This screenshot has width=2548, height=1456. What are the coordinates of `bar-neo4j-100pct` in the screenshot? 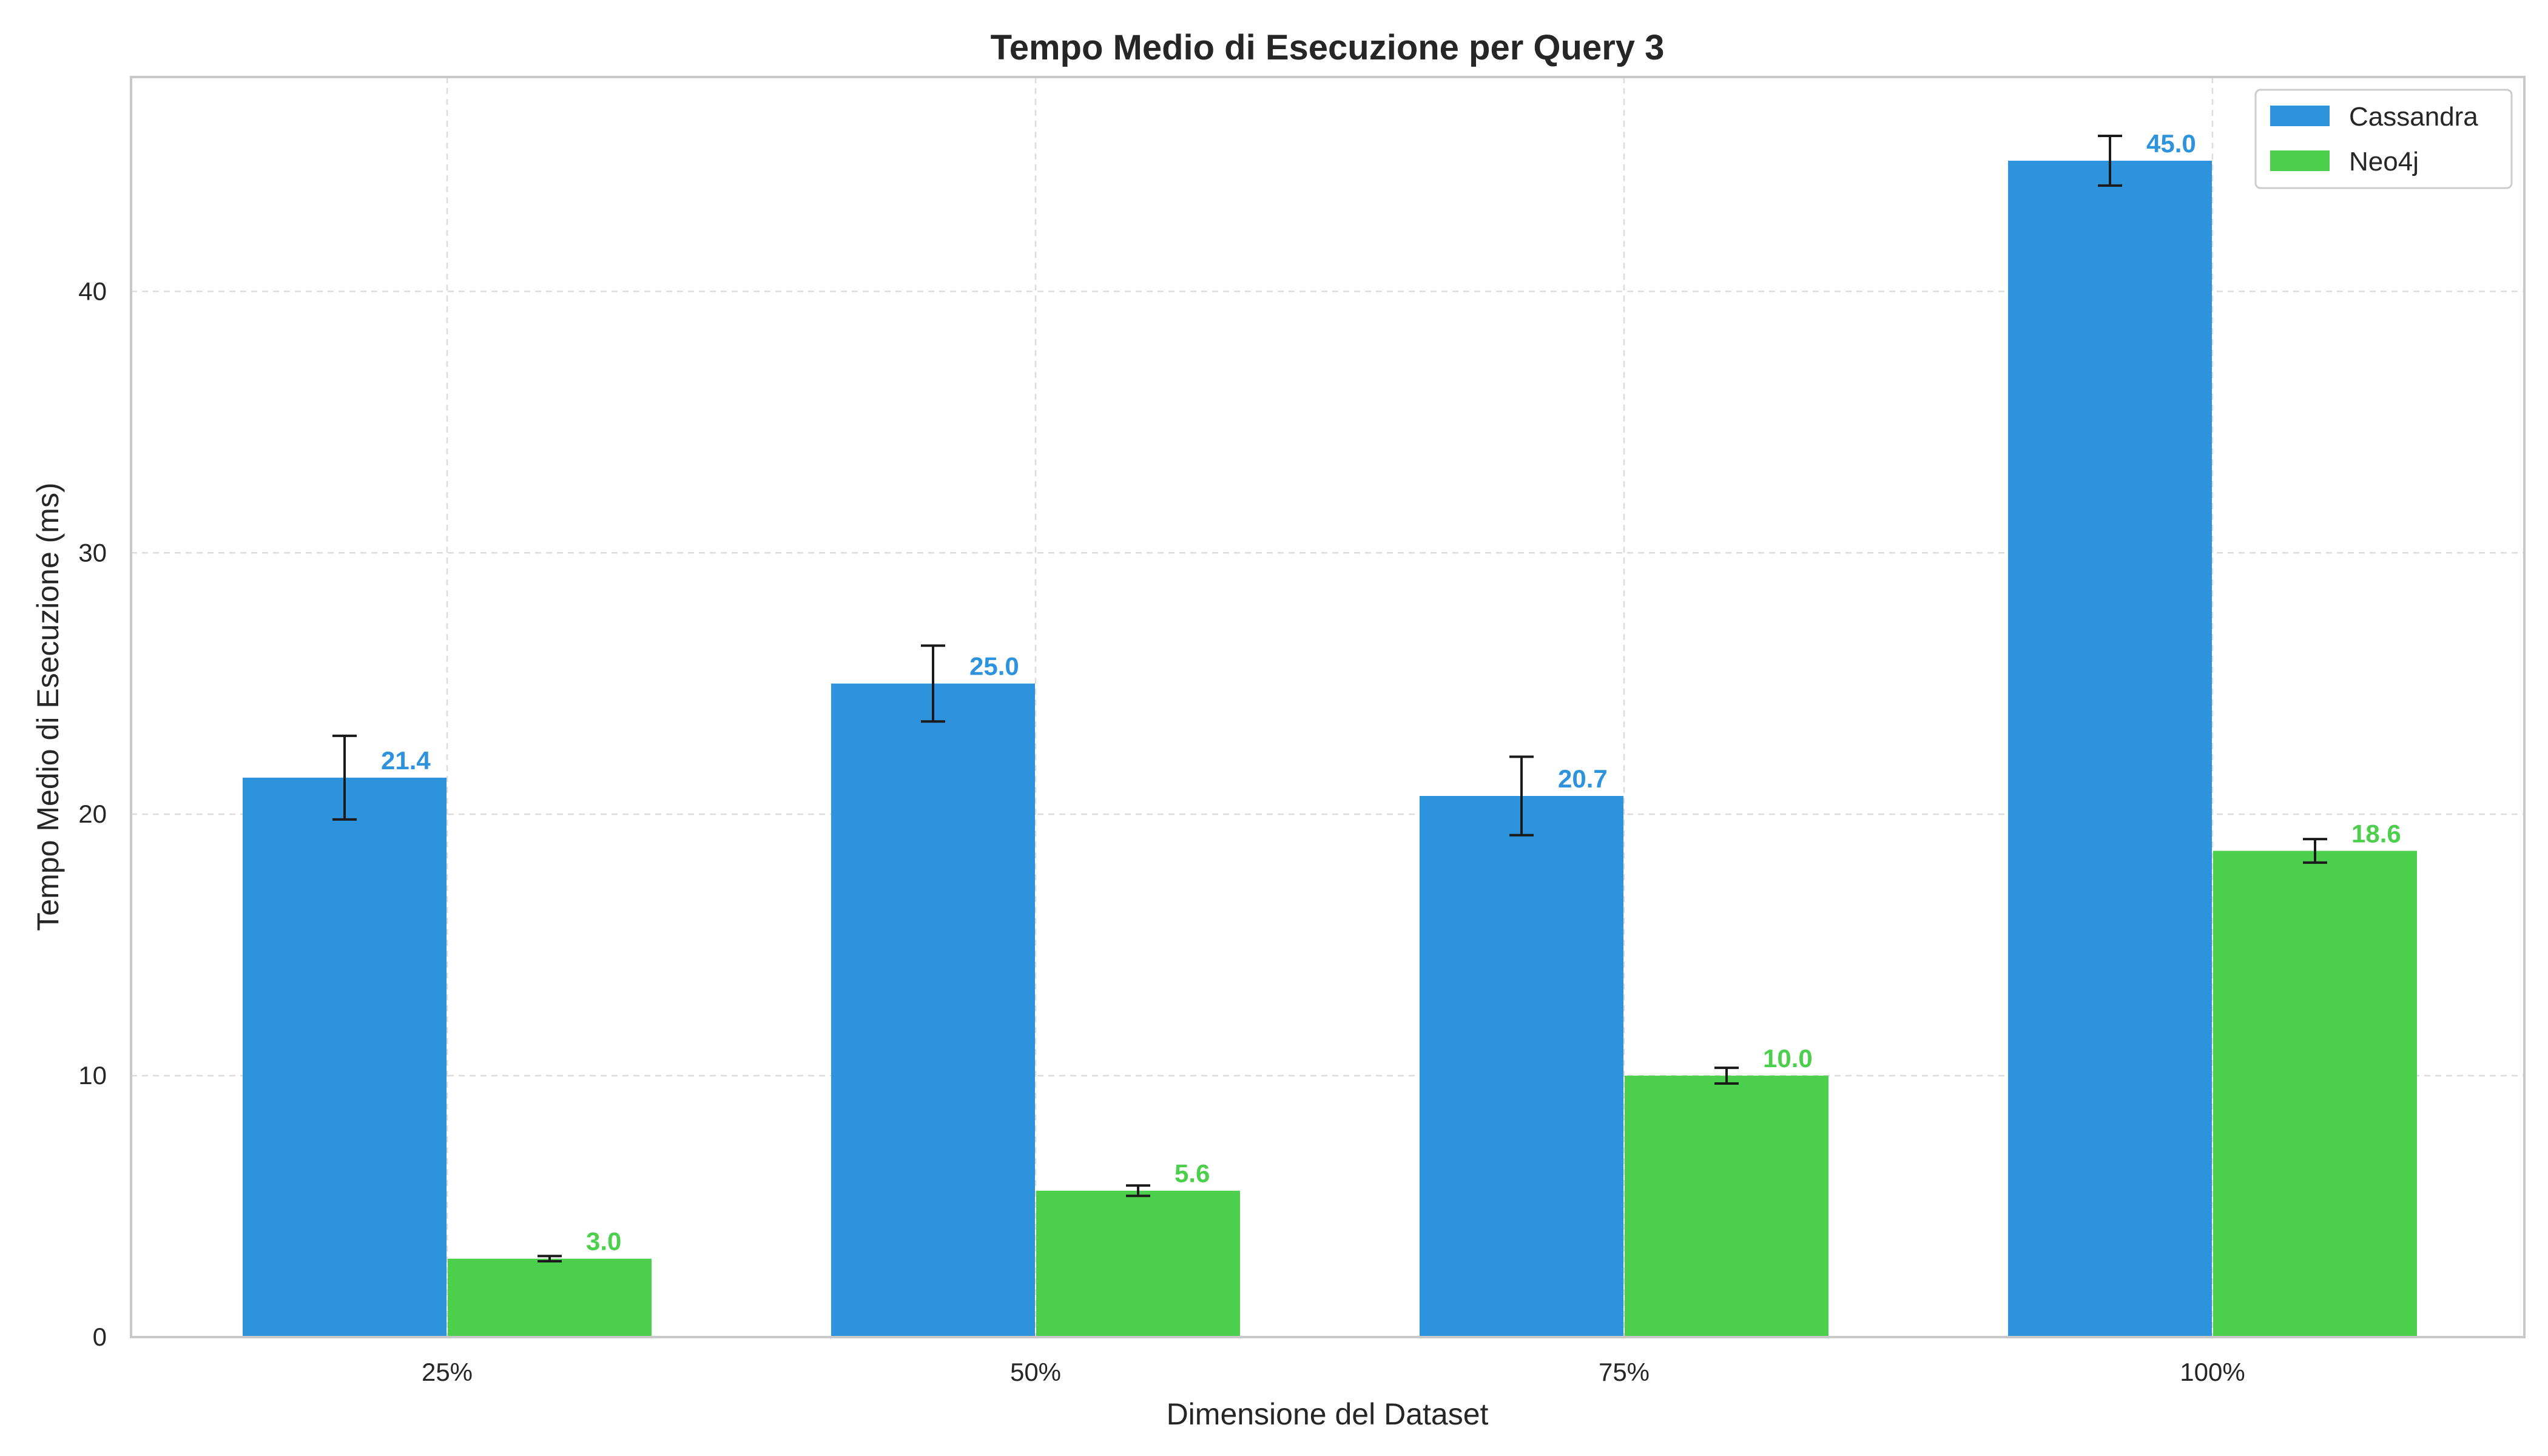 It's located at (2315, 1094).